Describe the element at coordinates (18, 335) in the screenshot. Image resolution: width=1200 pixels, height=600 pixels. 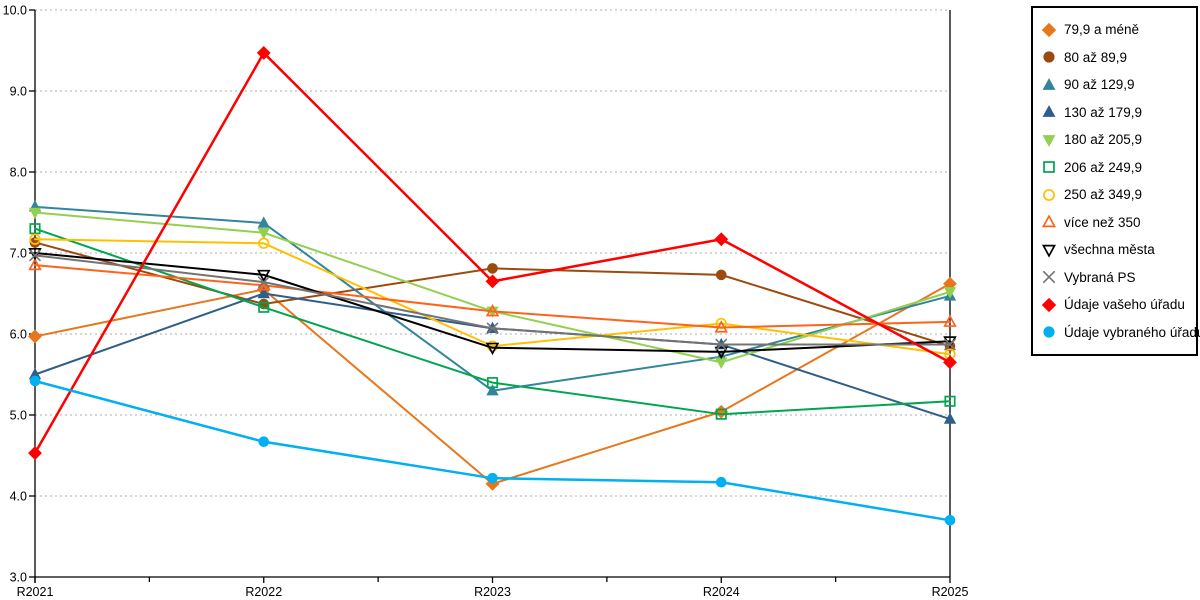
I see `y-tick-label: 6.0` at that location.